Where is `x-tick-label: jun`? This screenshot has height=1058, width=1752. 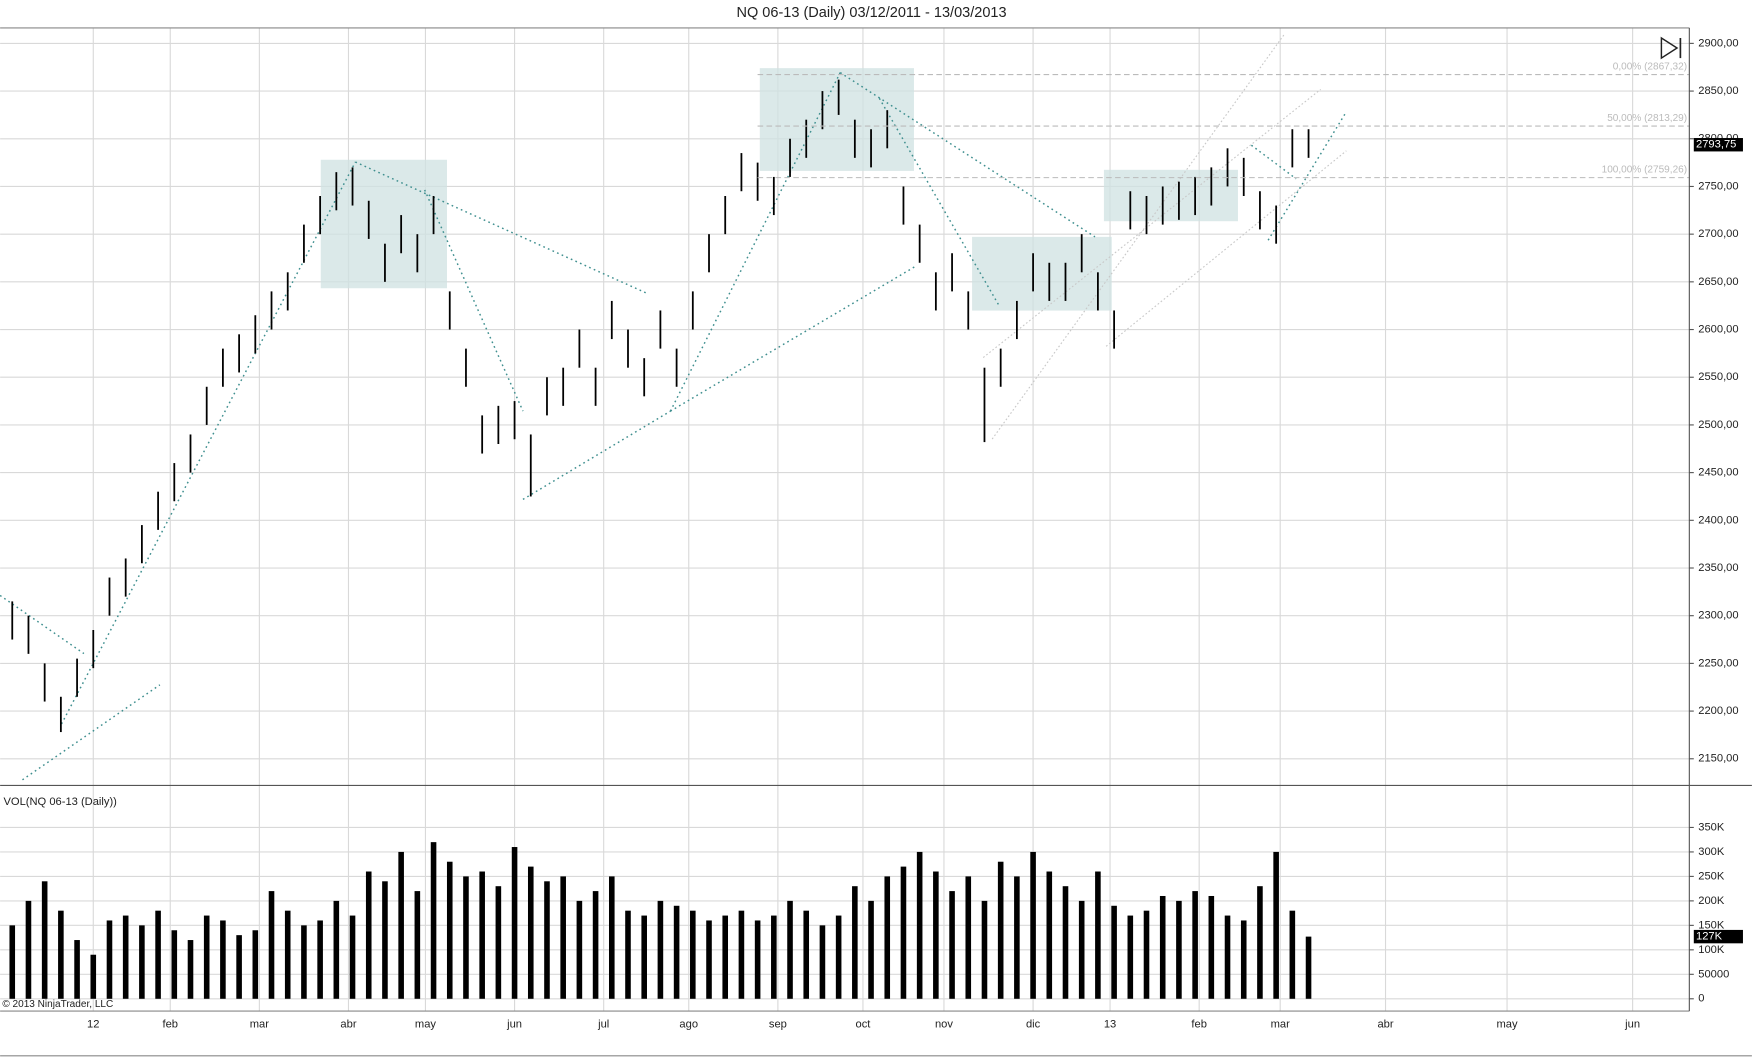 x-tick-label: jun is located at coordinates (514, 1024).